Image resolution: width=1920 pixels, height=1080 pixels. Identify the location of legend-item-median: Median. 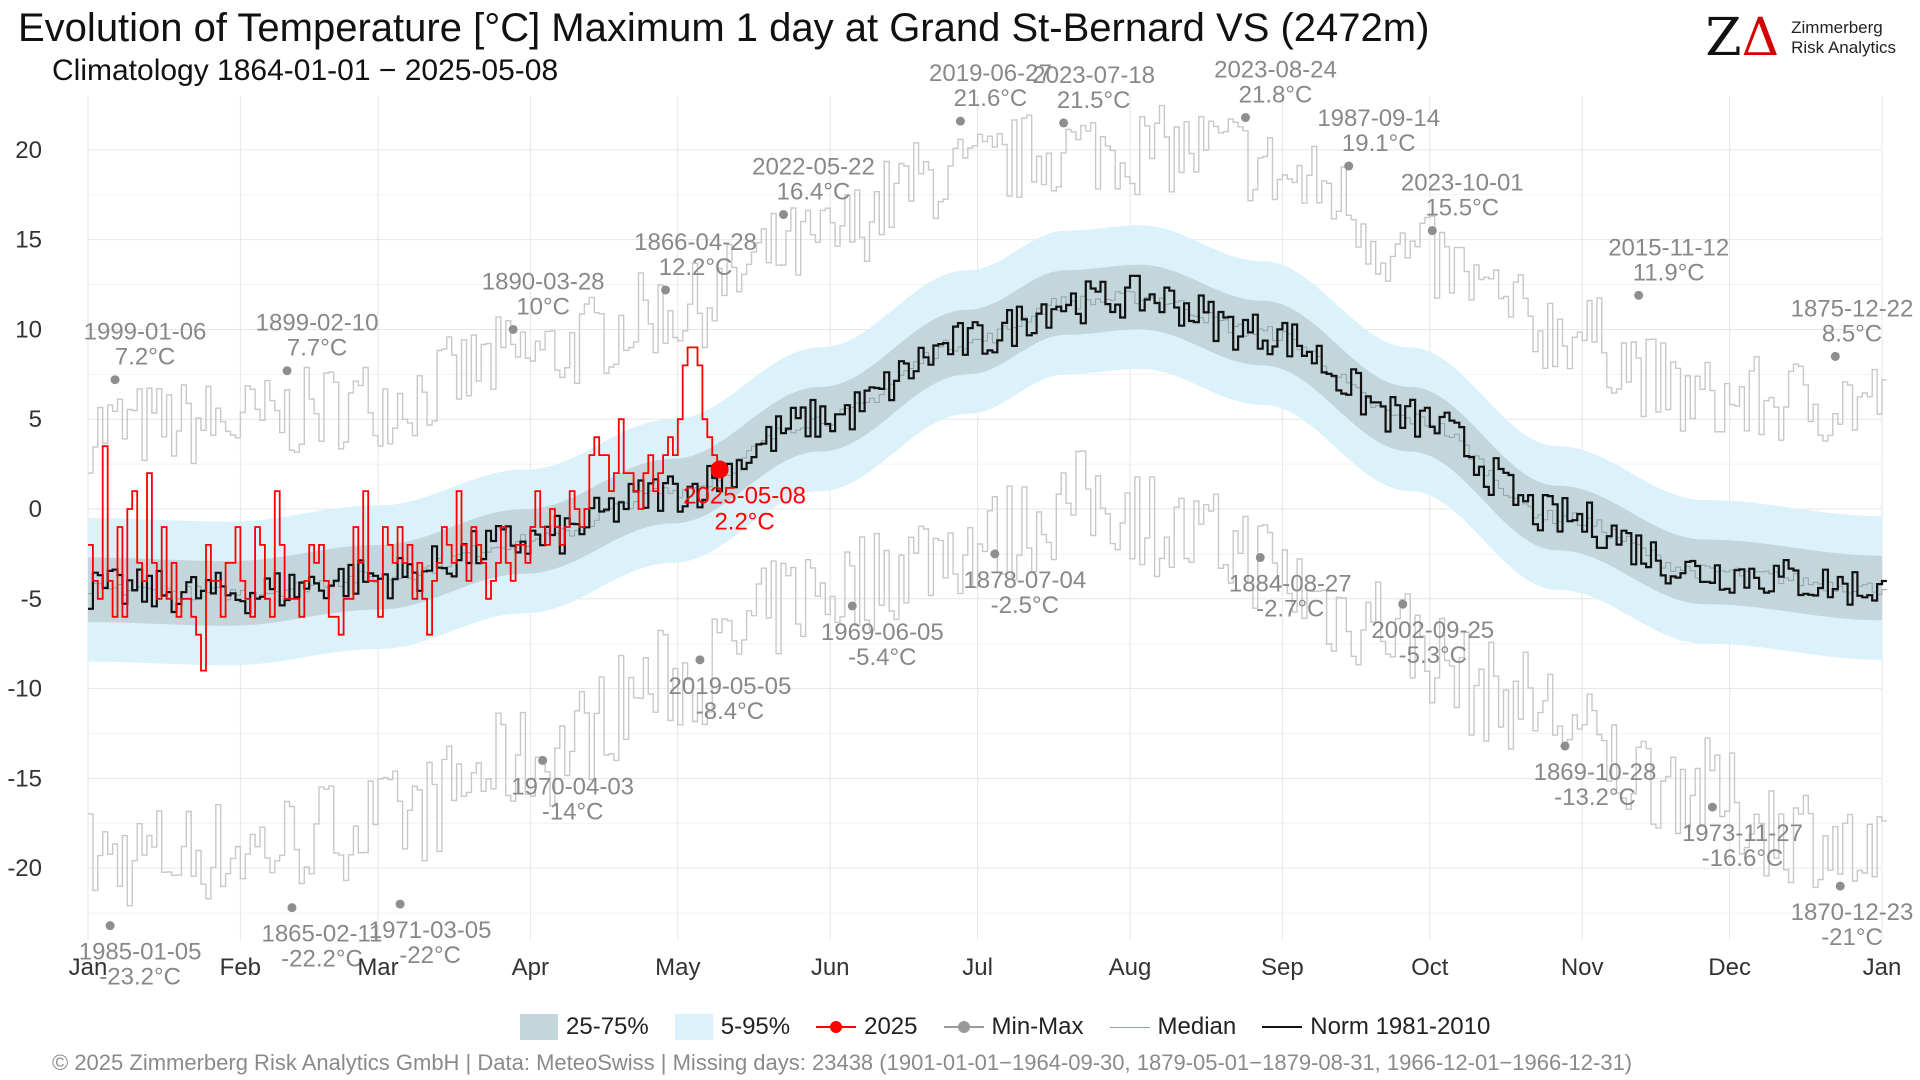
(1173, 1027).